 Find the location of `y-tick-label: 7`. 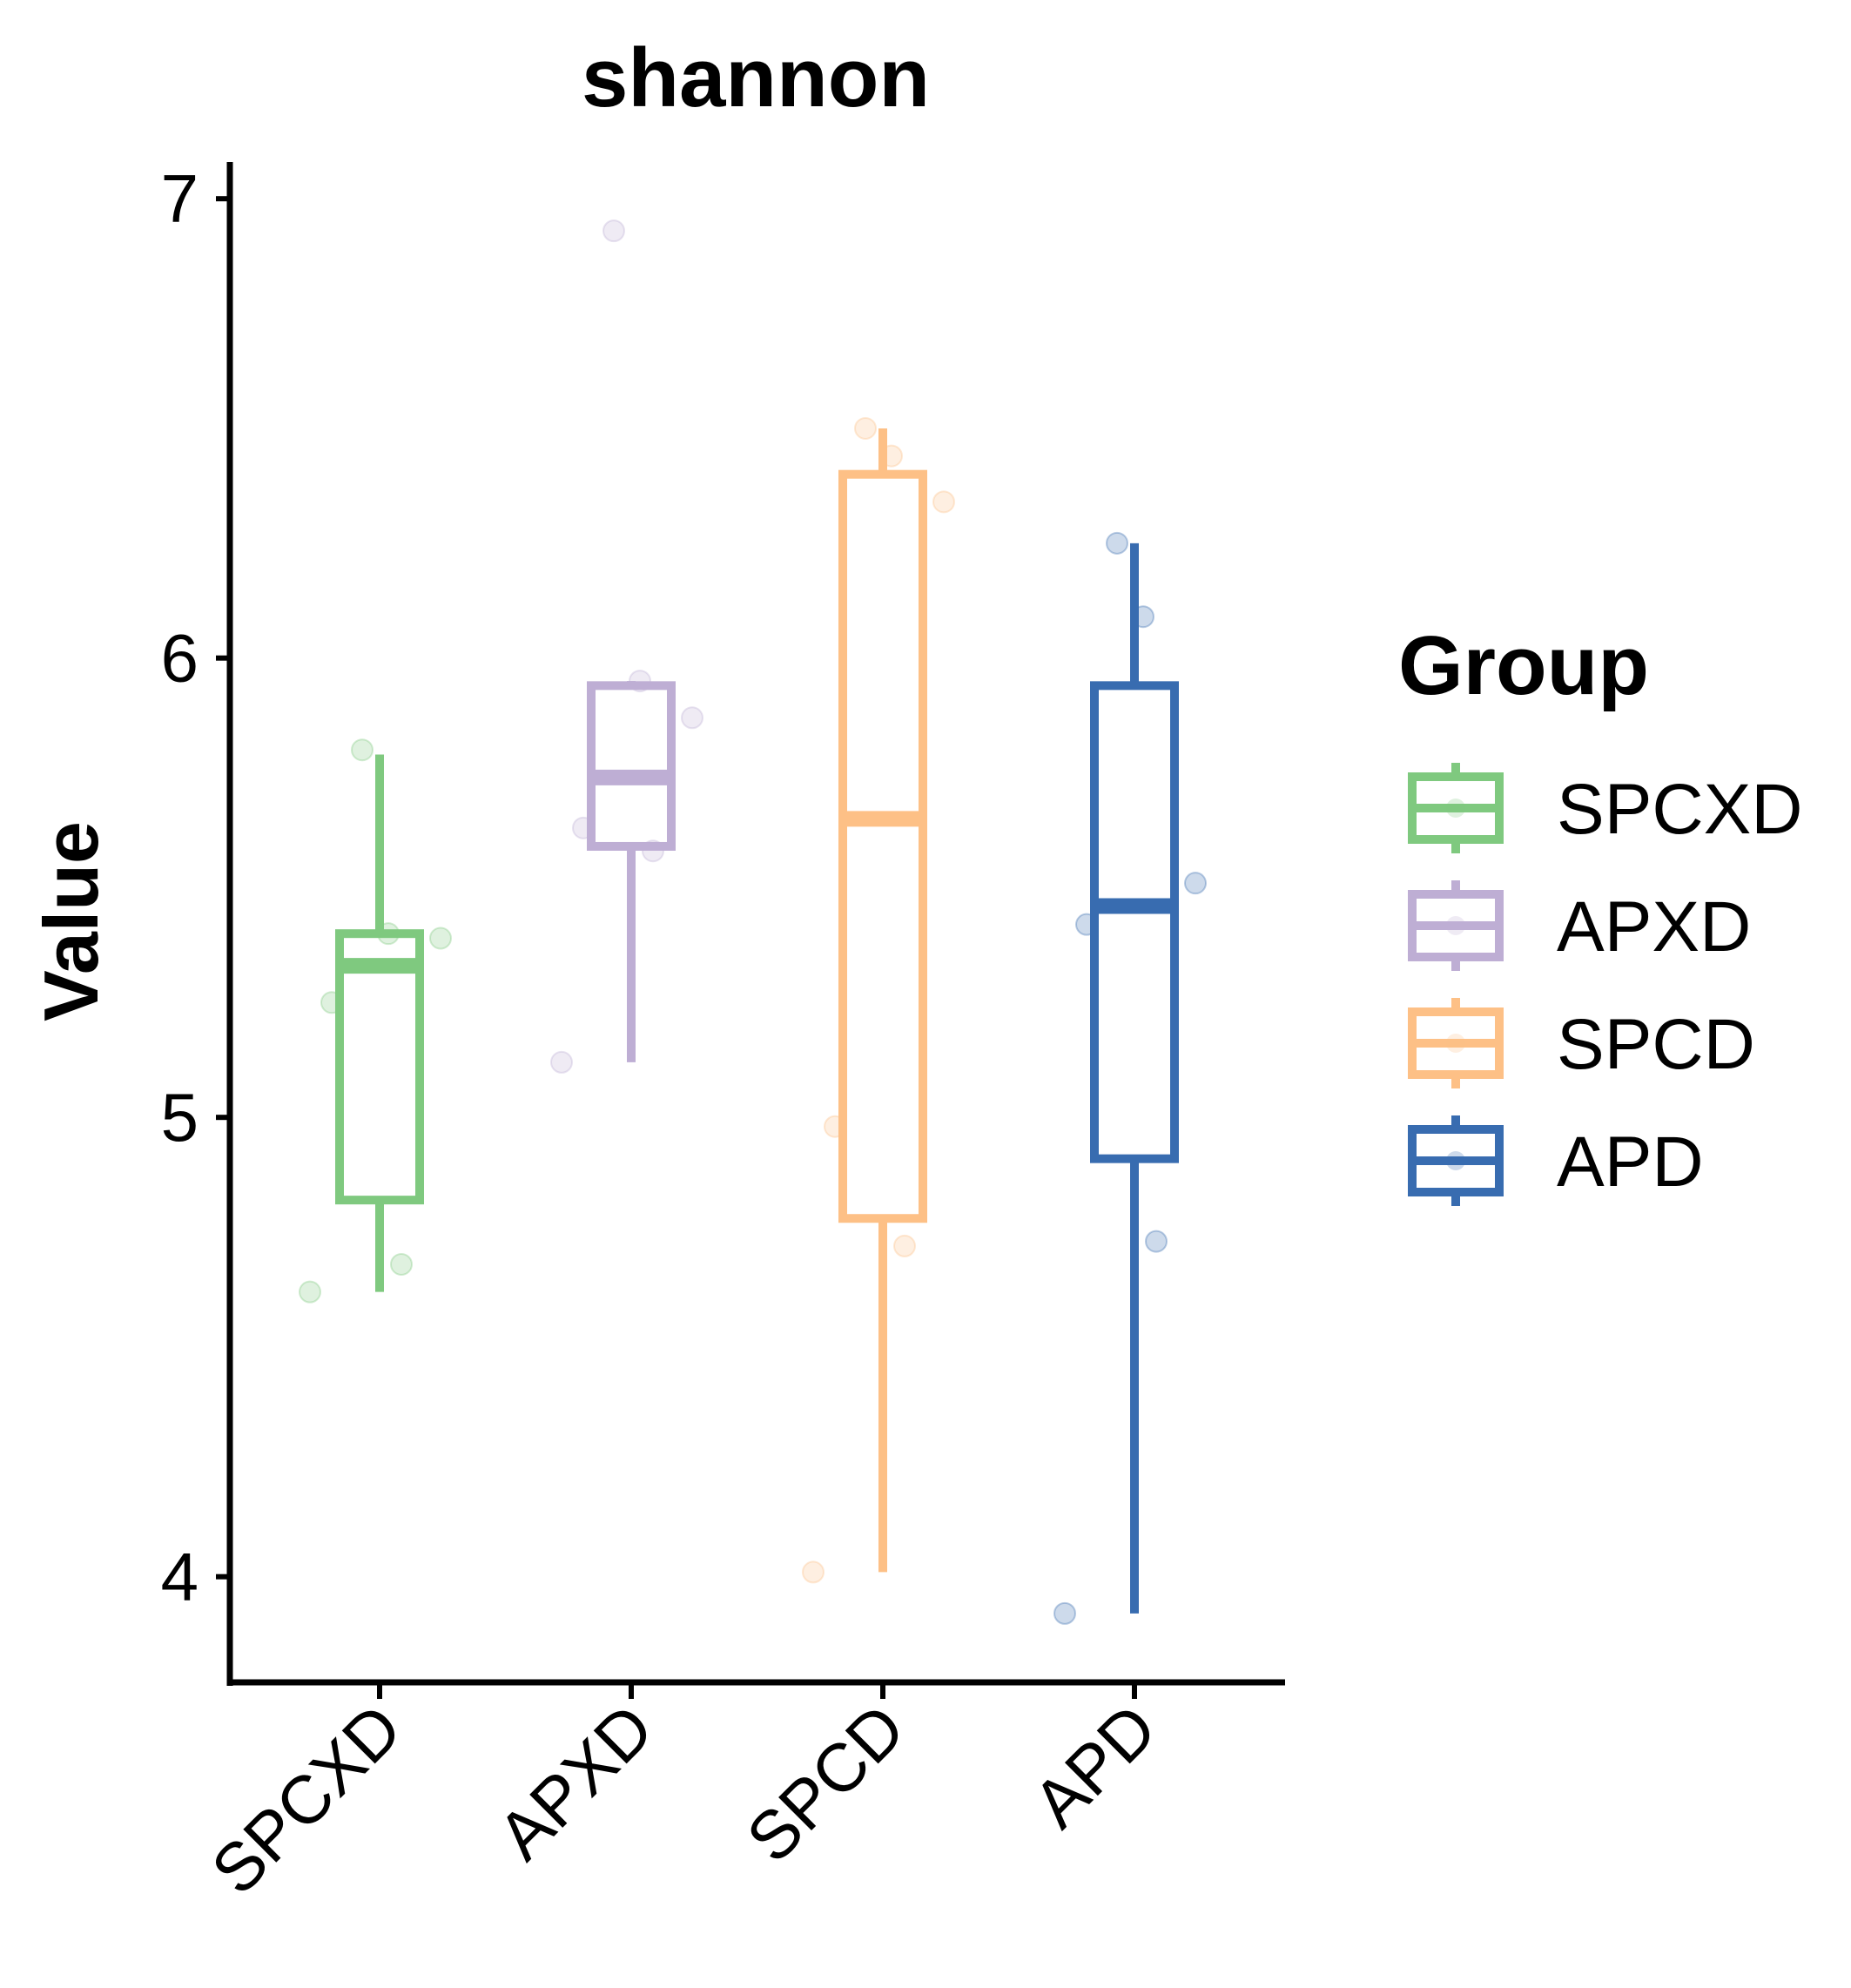

y-tick-label: 7 is located at coordinates (180, 198).